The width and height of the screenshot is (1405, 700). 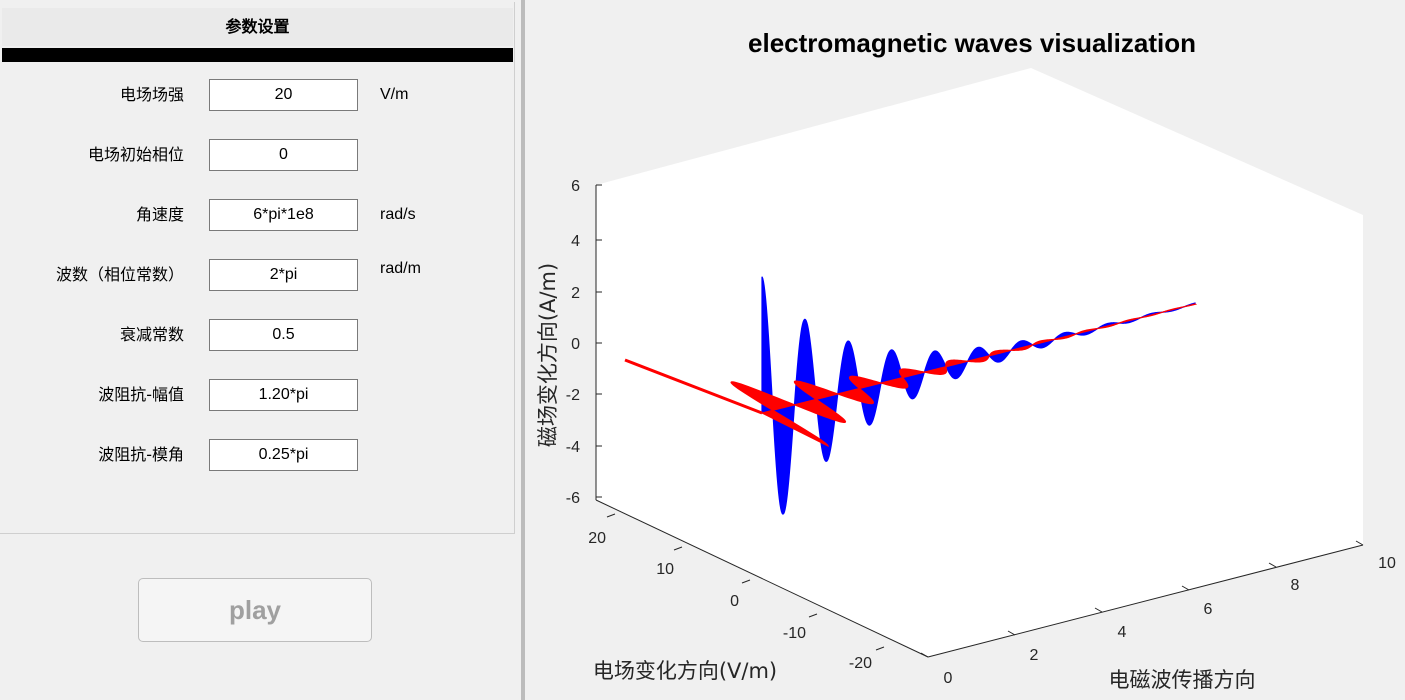 What do you see at coordinates (283, 155) in the screenshot?
I see `initial-phase-input` at bounding box center [283, 155].